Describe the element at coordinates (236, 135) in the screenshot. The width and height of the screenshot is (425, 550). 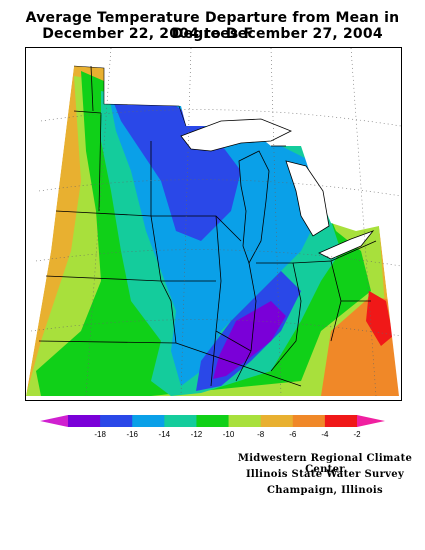
I see `lake-superior` at that location.